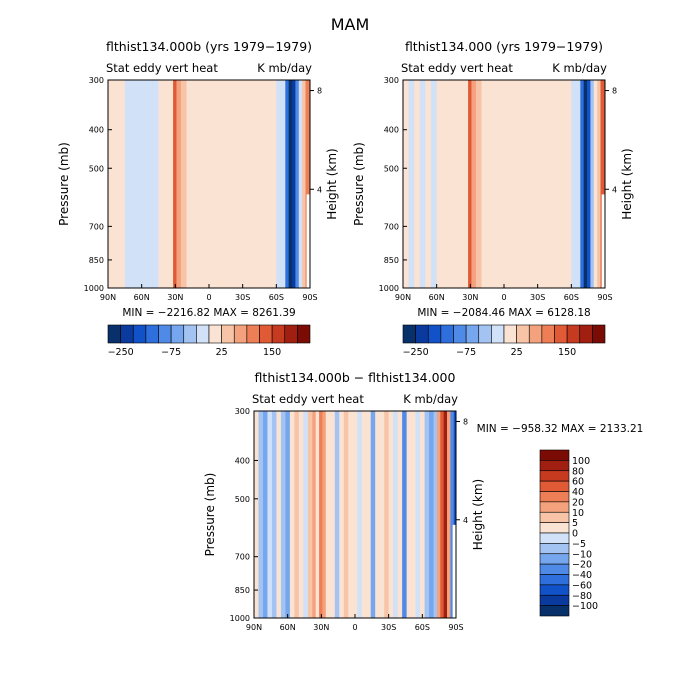 This screenshot has width=700, height=700. What do you see at coordinates (389, 288) in the screenshot?
I see `y-tick-label: 1000` at bounding box center [389, 288].